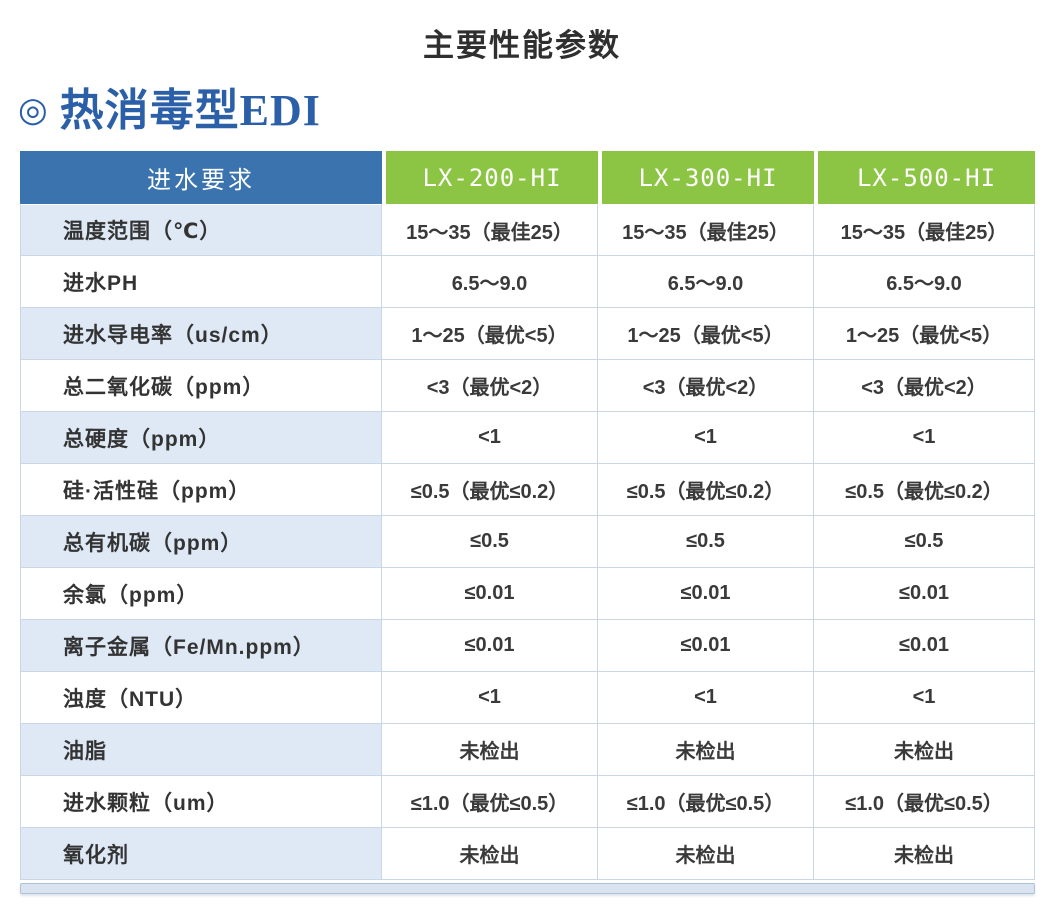 Image resolution: width=1044 pixels, height=923 pixels. What do you see at coordinates (201, 386) in the screenshot?
I see `row-label: 总二氧化碳（ppm）` at bounding box center [201, 386].